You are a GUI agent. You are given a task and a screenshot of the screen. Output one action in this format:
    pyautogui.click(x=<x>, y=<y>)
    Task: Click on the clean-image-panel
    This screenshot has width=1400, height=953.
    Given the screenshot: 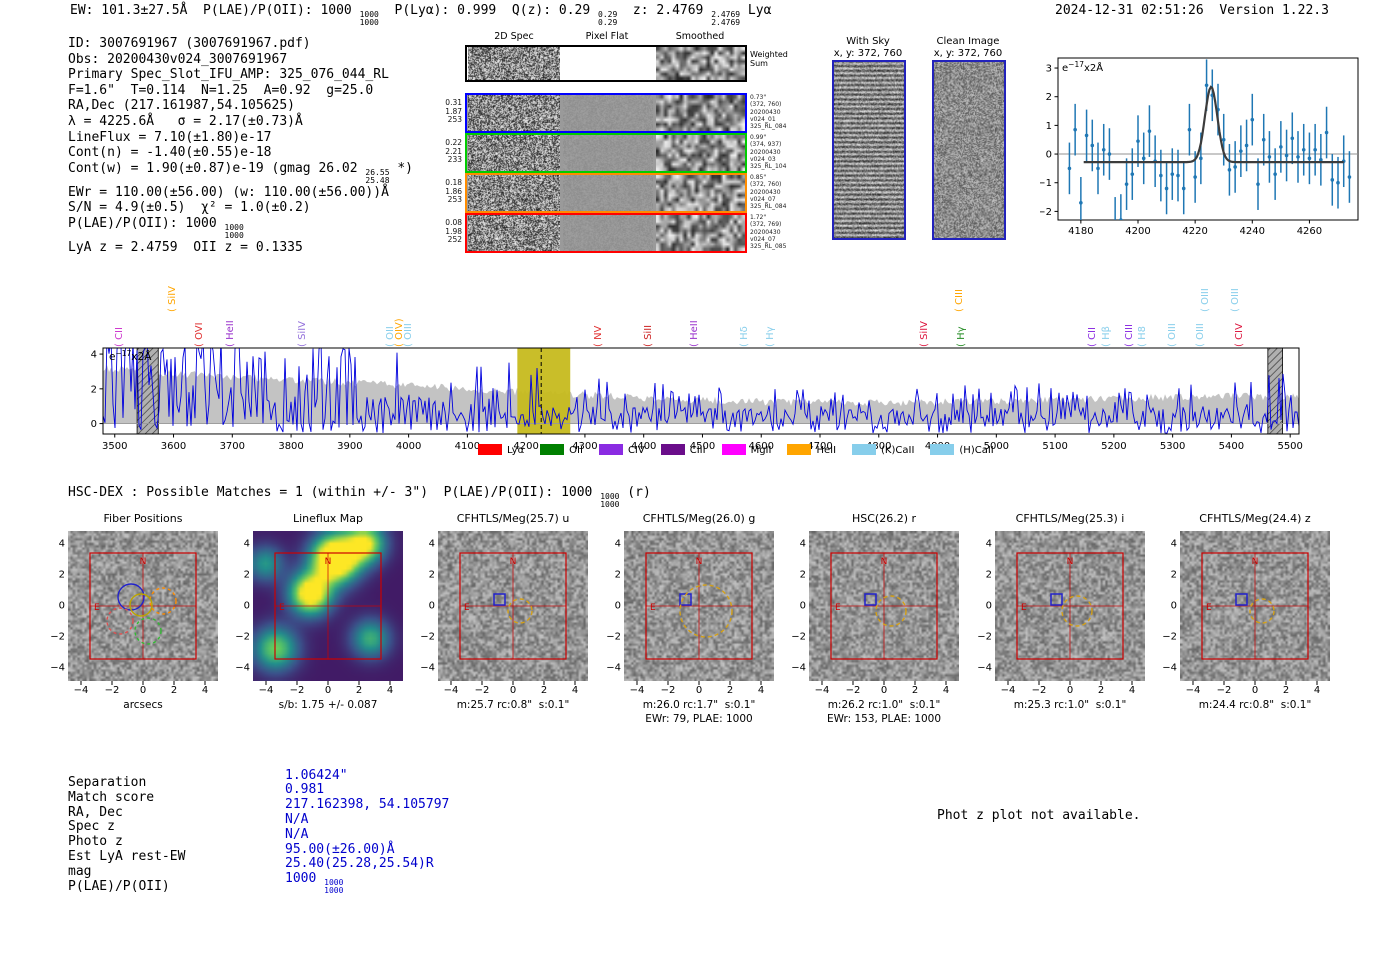 What is the action you would take?
    pyautogui.click(x=969, y=150)
    